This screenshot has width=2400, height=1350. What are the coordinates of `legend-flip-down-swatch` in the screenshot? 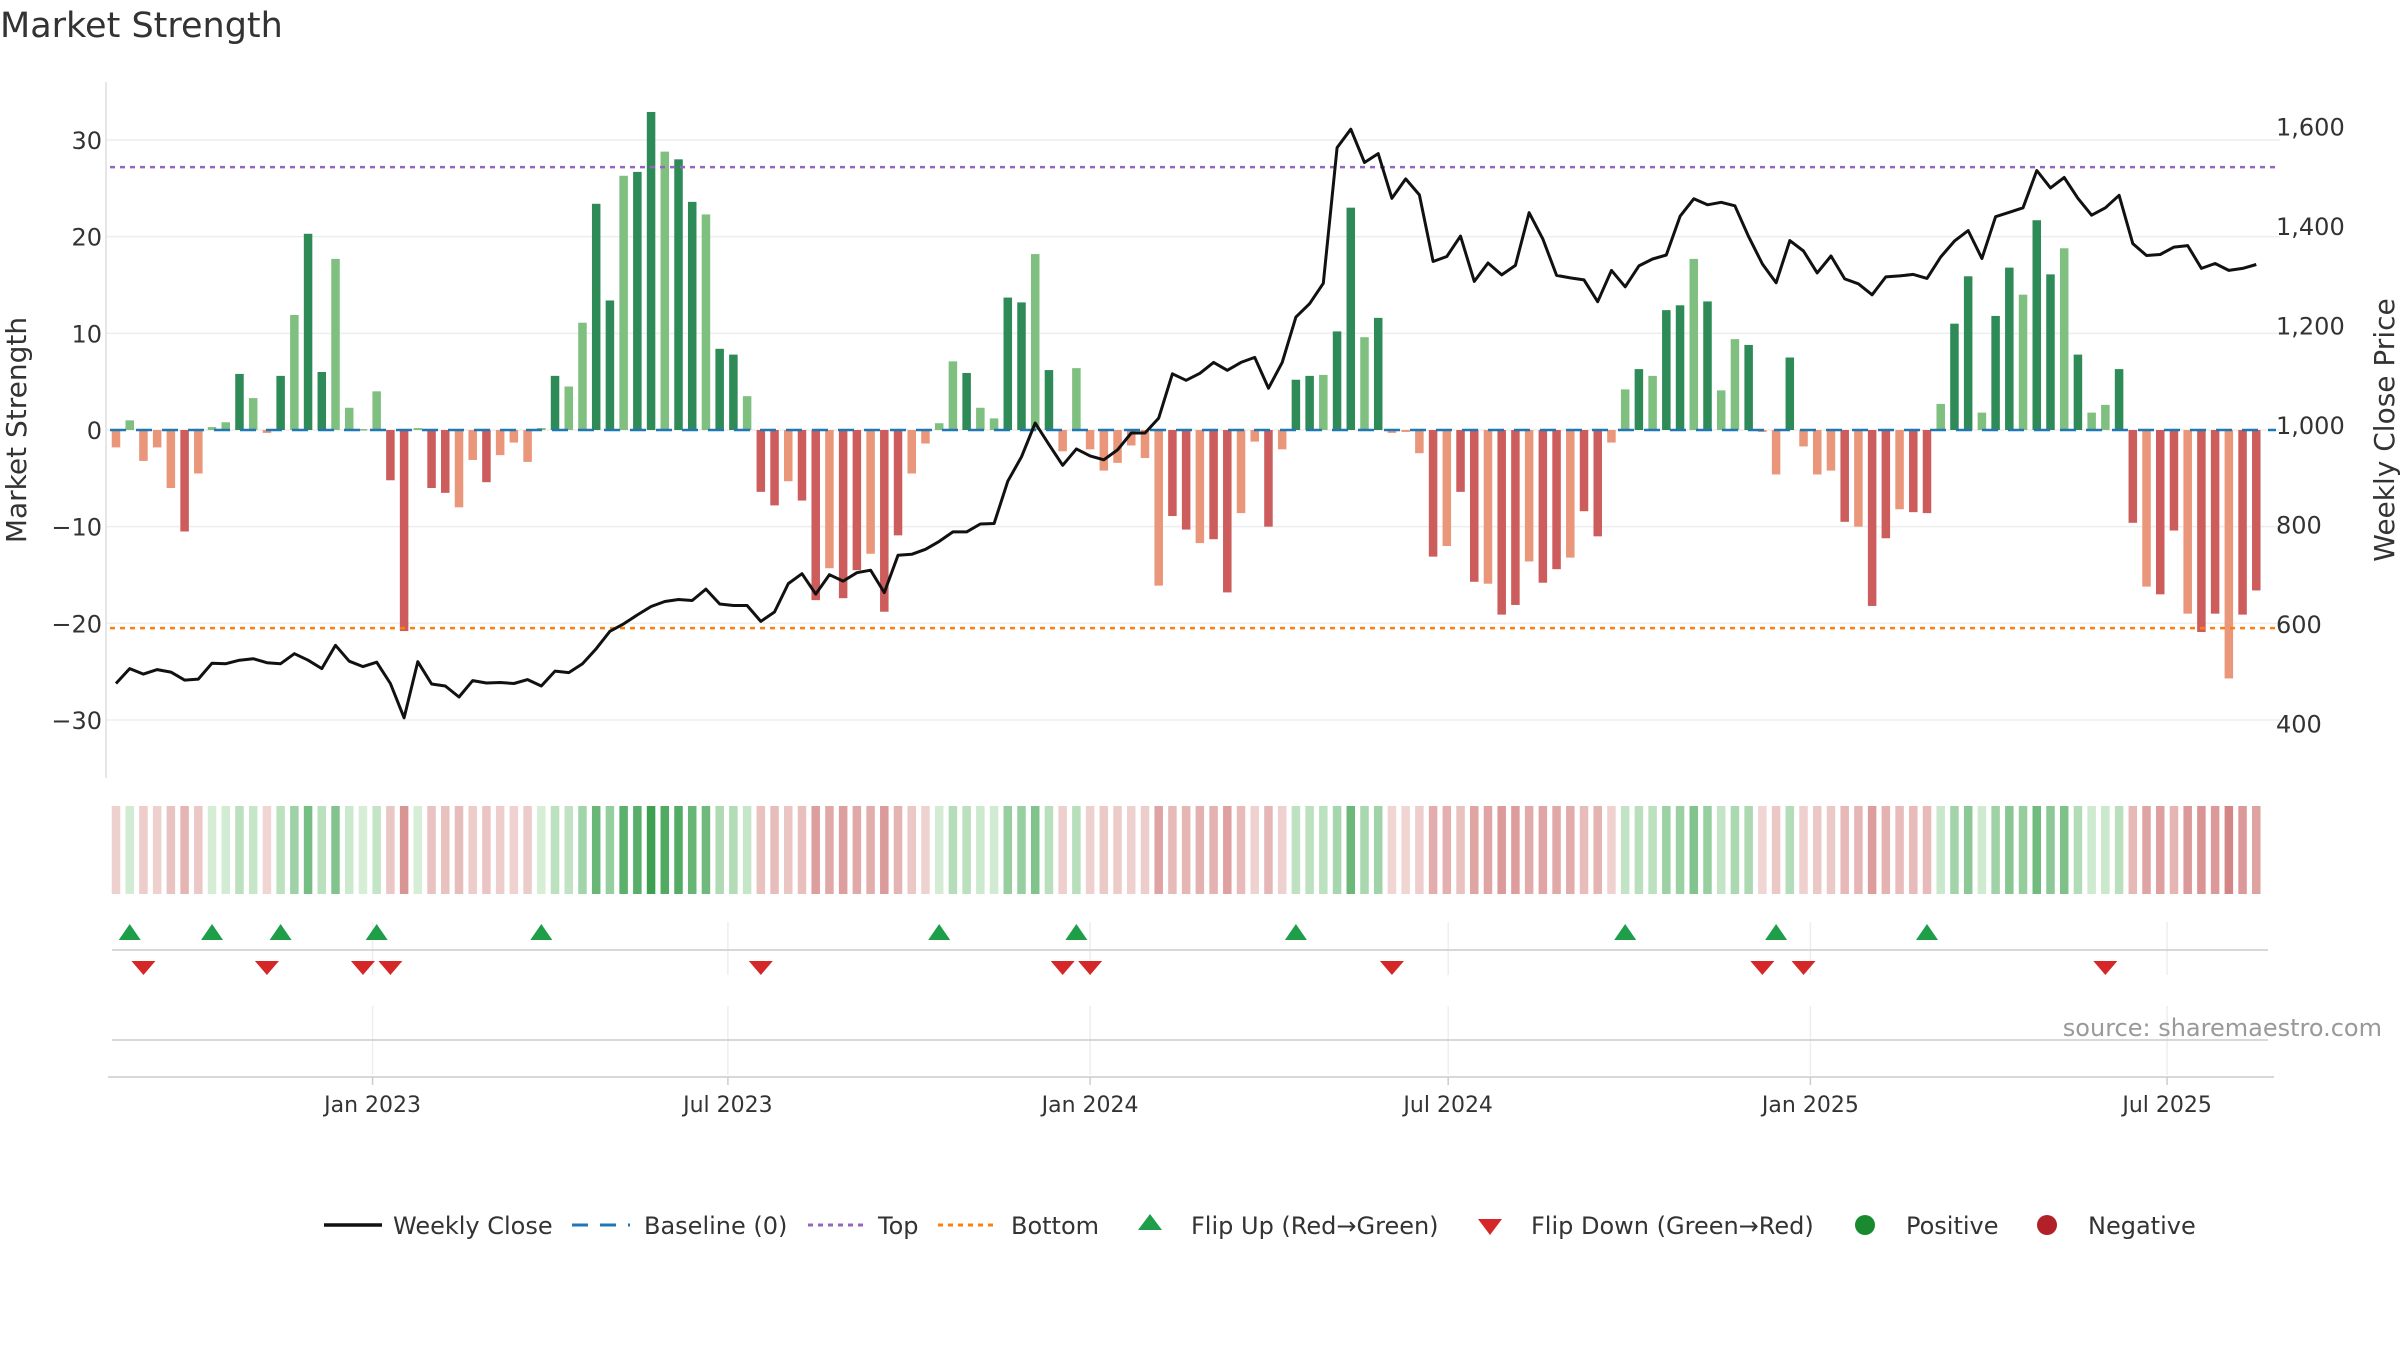 It's located at (1490, 1227).